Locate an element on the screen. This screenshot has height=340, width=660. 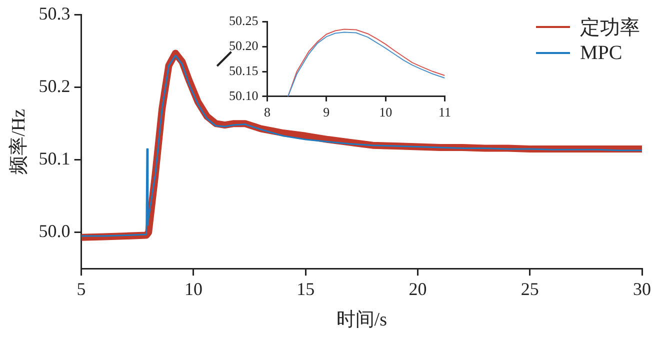
y-tick-label: 50.0 is located at coordinates (54, 231).